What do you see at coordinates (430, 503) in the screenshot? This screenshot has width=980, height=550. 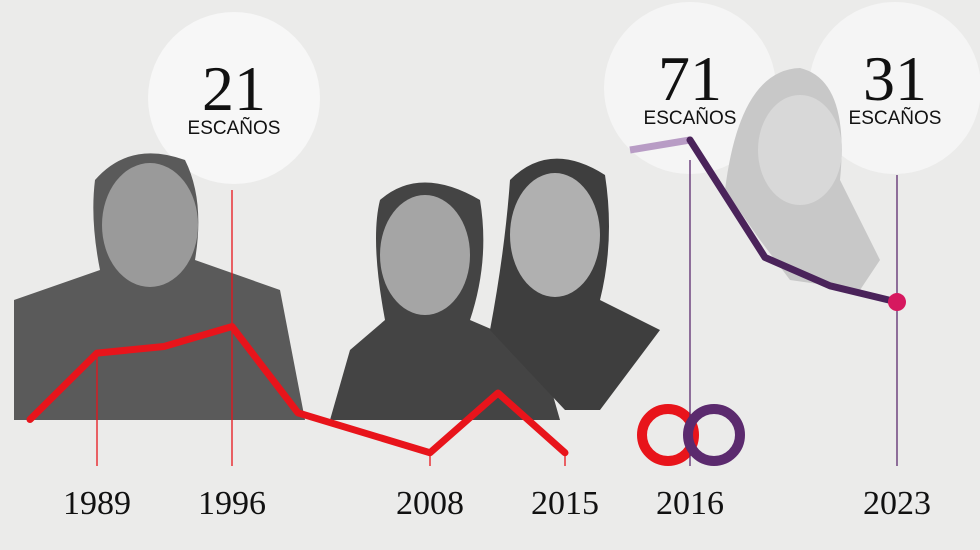 I see `x-tick-label: 2008` at bounding box center [430, 503].